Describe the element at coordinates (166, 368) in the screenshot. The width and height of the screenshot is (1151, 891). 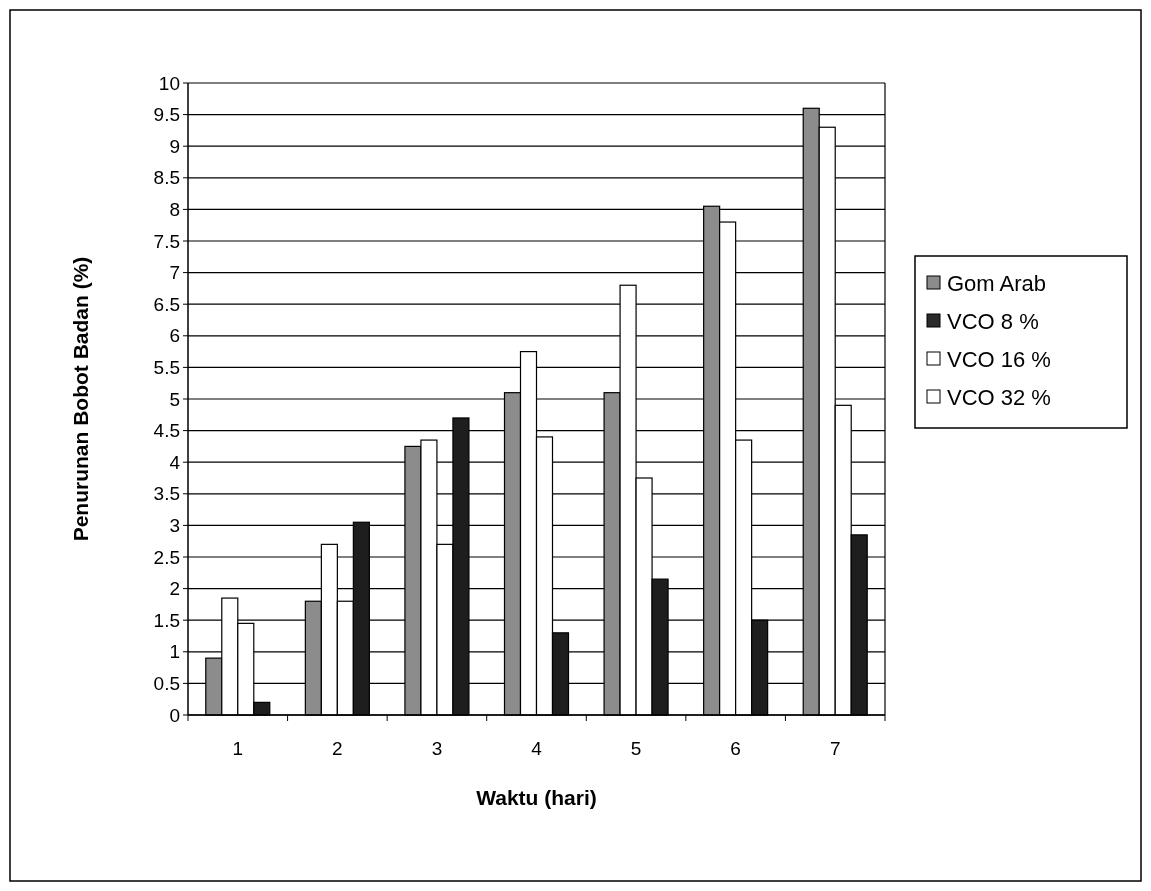
I see `y-tick-label: 5.5` at that location.